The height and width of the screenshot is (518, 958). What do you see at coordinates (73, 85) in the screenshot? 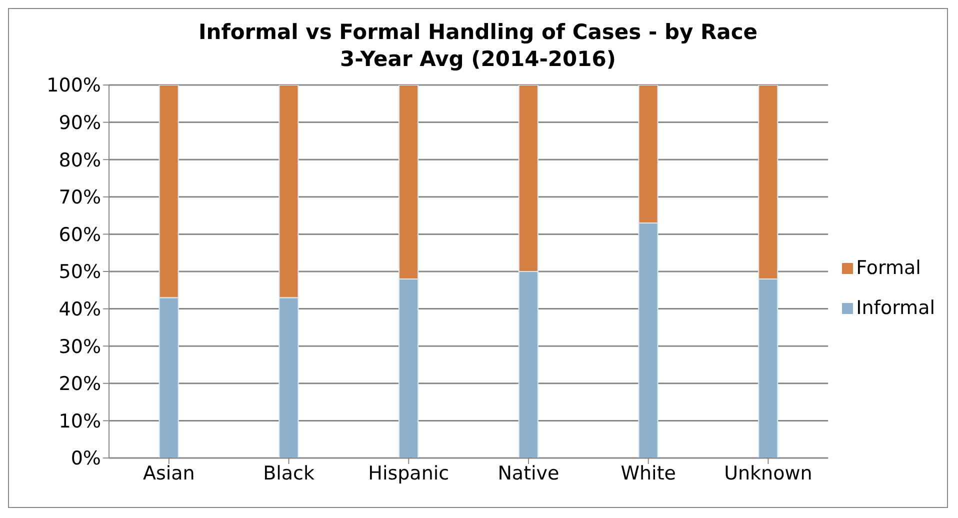
I see `y-tick-label: 100%` at bounding box center [73, 85].